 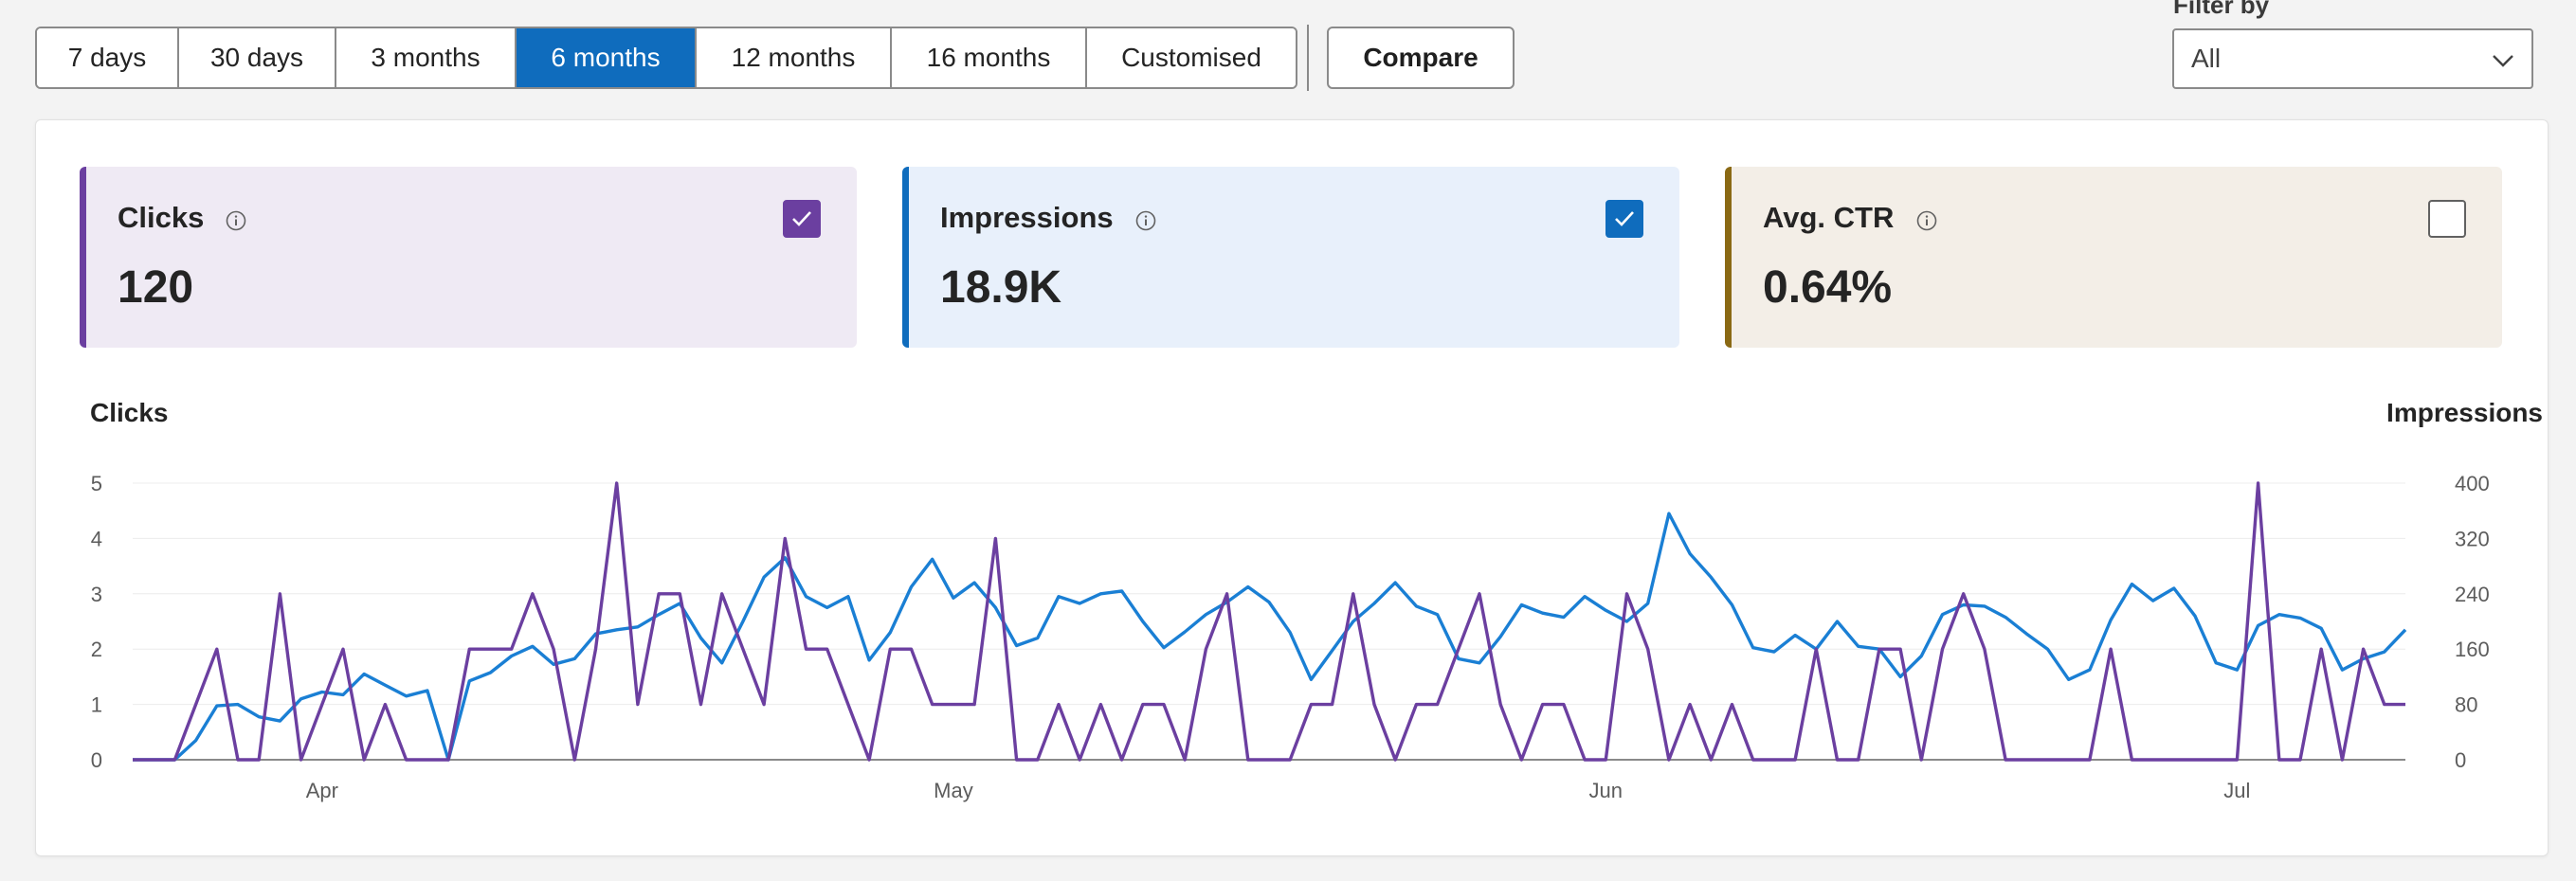 I want to click on y-left-tick-label: 4, so click(x=96, y=538).